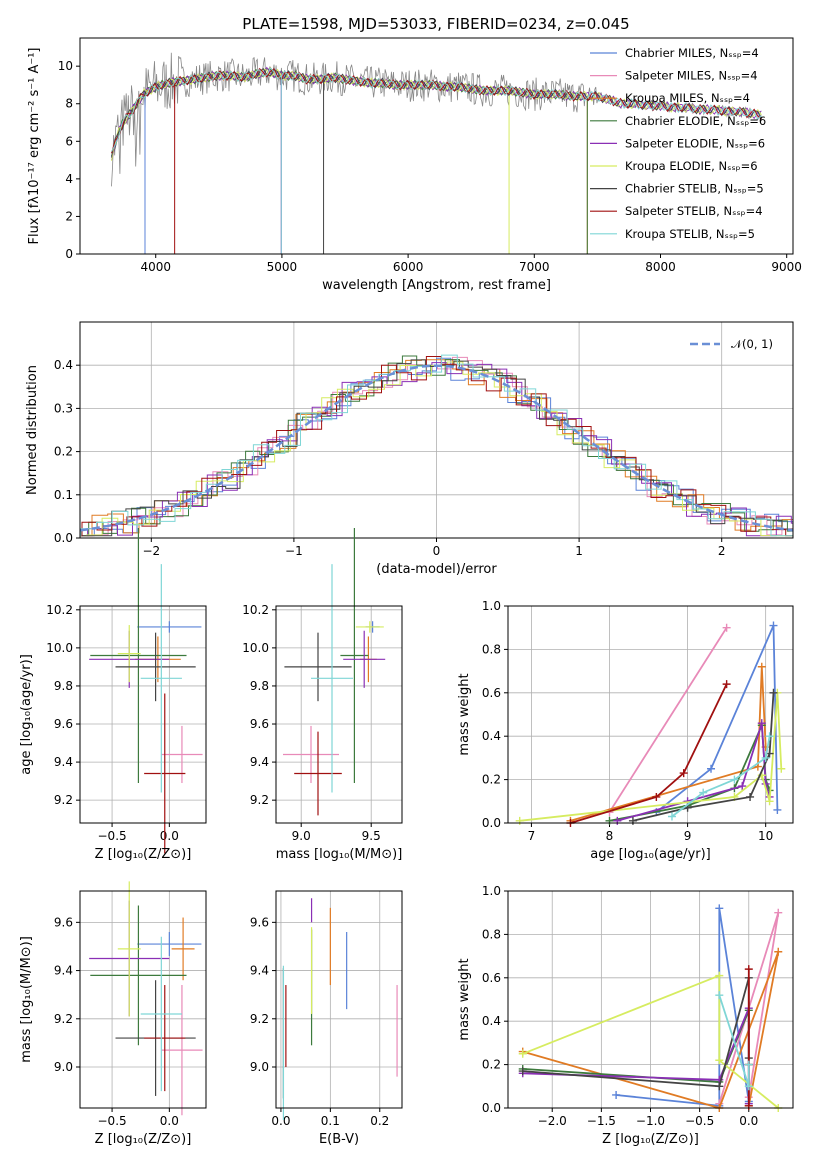  What do you see at coordinates (692, 53) in the screenshot?
I see `legend-entry: Chabrier MILES, Nₛₛₚ=4` at bounding box center [692, 53].